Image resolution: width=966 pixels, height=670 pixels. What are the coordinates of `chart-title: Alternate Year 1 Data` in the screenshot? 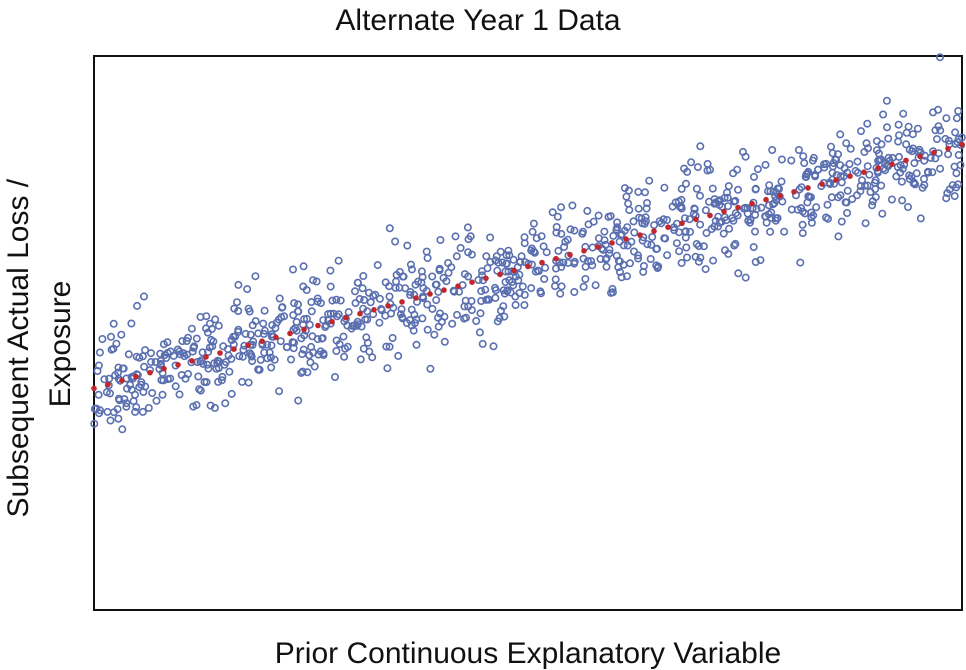 It's located at (478, 20).